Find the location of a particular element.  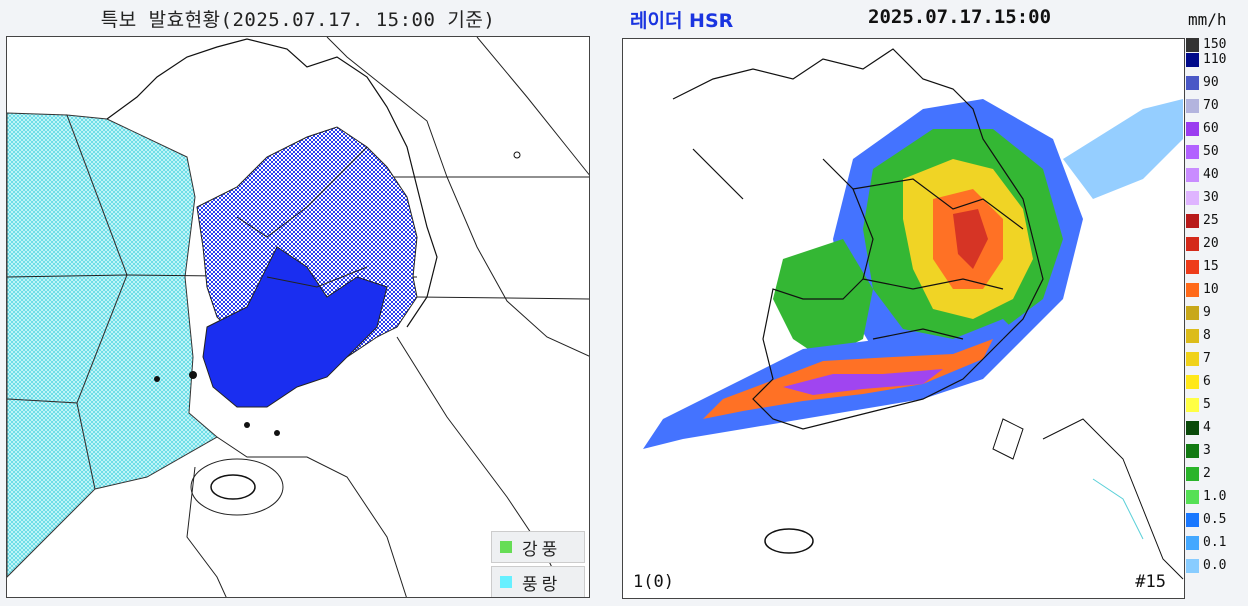

radar-datetime: 2025.07.17.15:00 is located at coordinates (960, 17).